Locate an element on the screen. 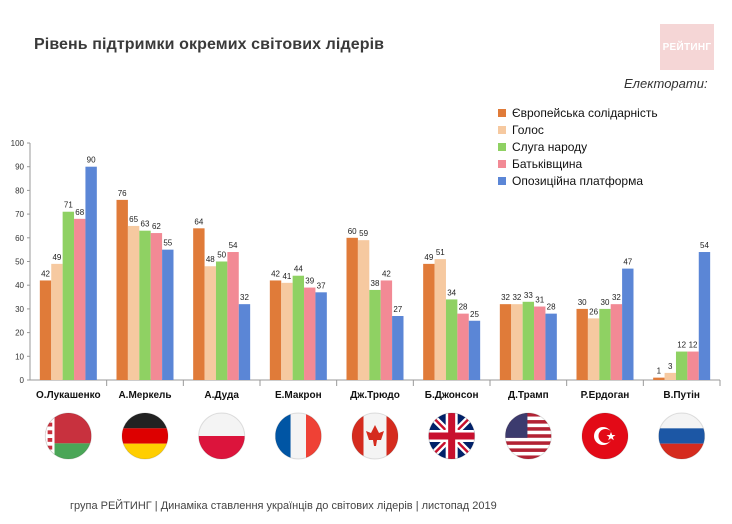 The image size is (732, 524). legend-item: Опозиційна платформа is located at coordinates (578, 180).